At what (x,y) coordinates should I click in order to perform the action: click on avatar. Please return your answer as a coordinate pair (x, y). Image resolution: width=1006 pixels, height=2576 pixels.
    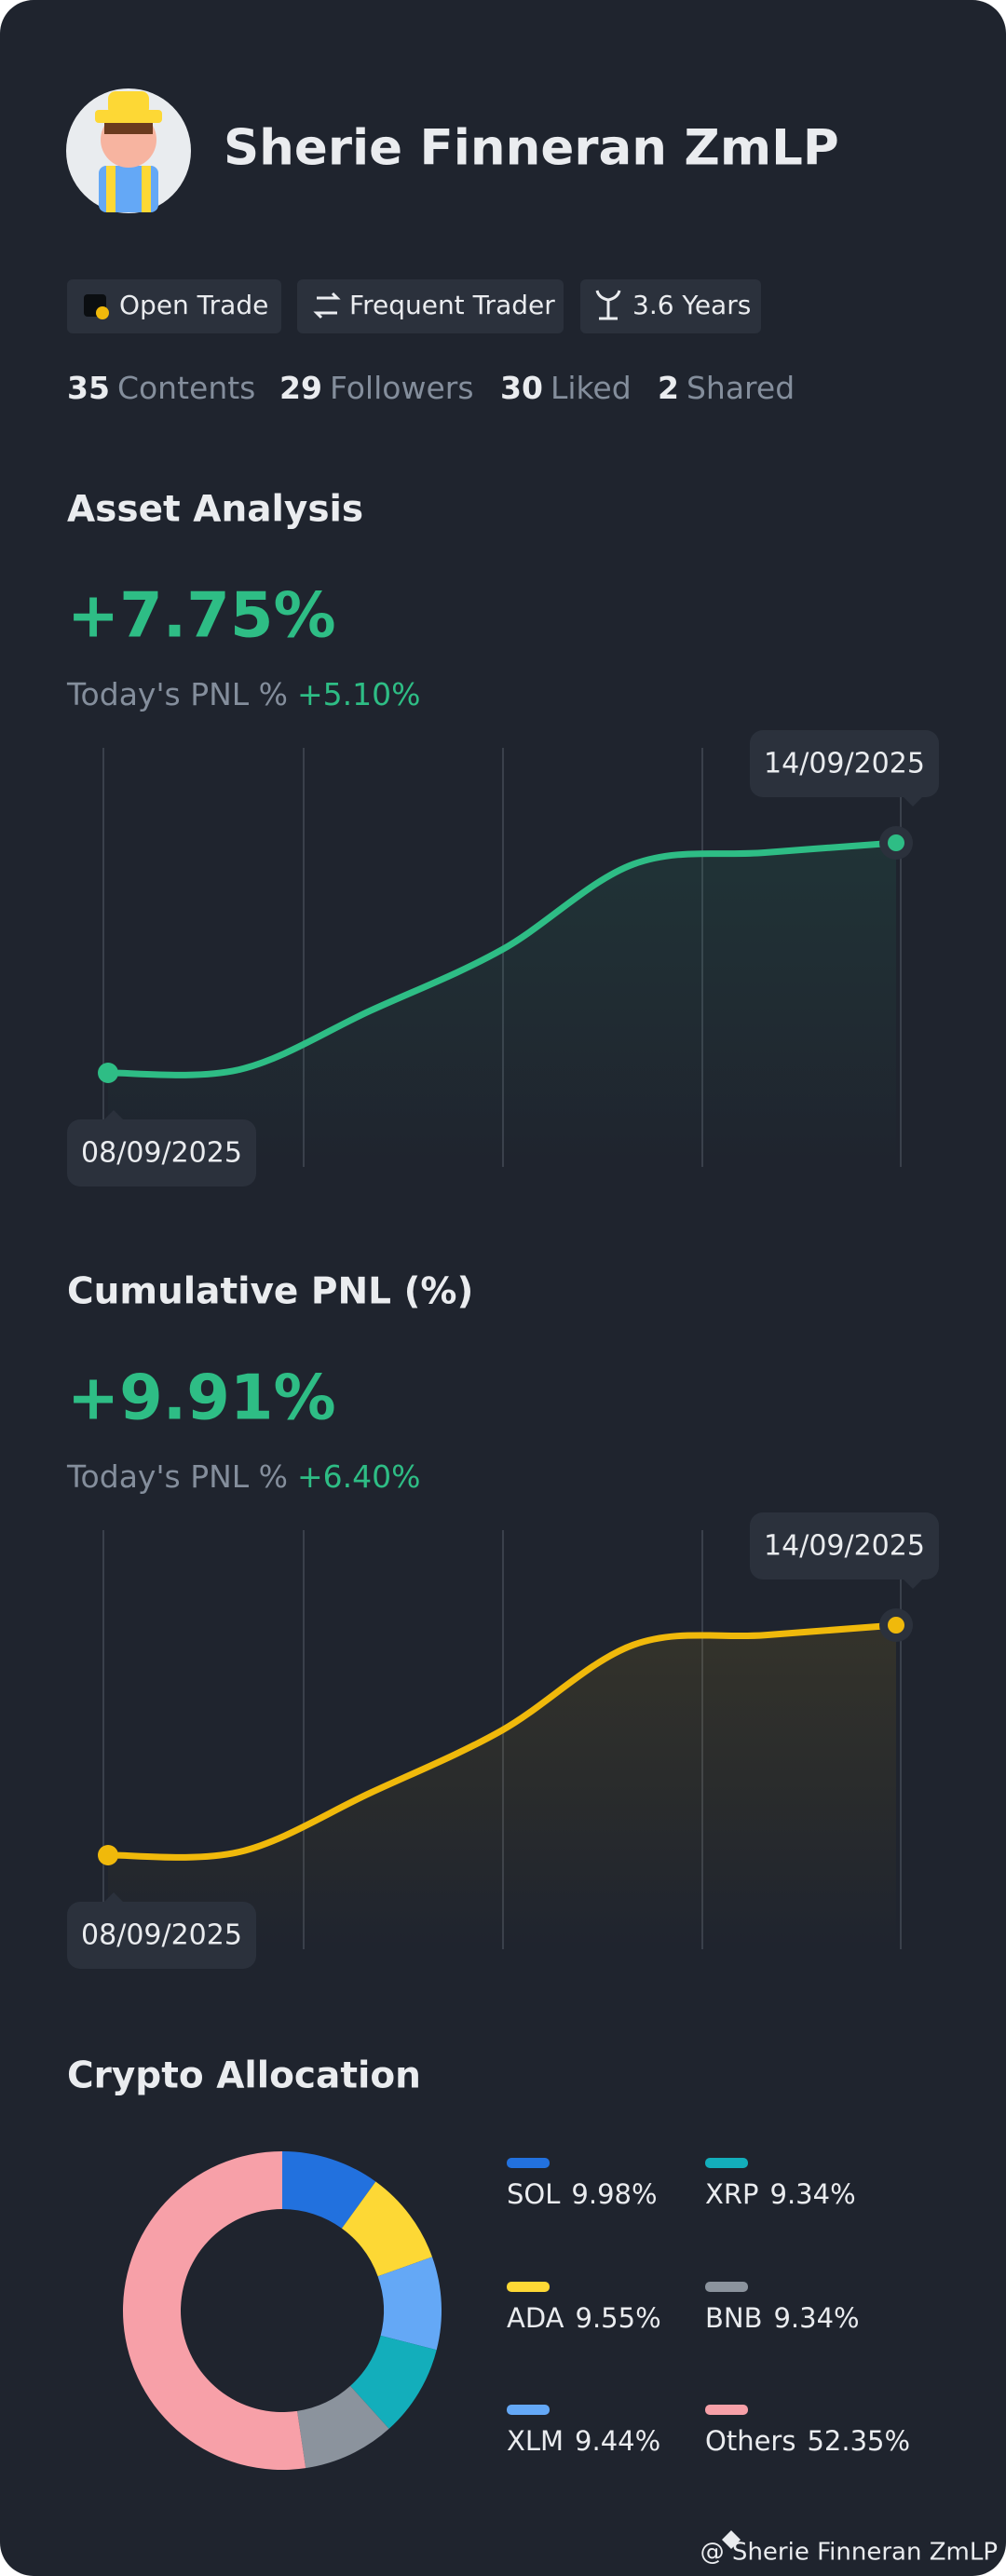
    Looking at the image, I should click on (128, 150).